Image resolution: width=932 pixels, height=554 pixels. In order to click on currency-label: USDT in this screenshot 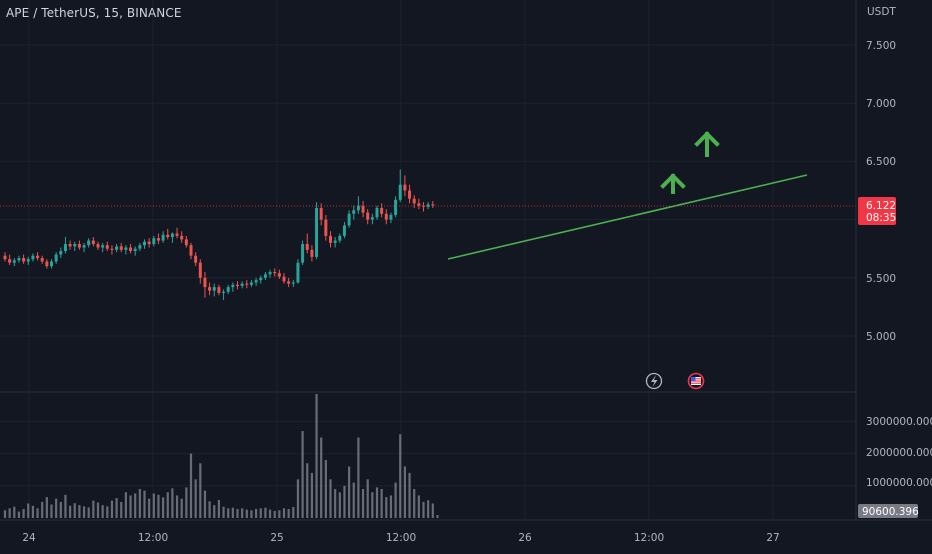, I will do `click(881, 12)`.